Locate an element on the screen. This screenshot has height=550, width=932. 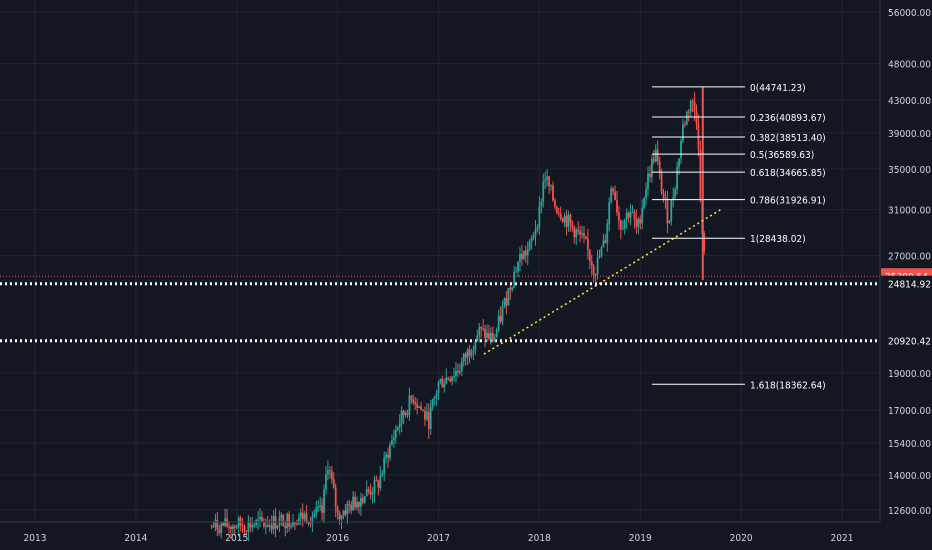
fib-level-label: 0.236(40893.67) is located at coordinates (788, 118).